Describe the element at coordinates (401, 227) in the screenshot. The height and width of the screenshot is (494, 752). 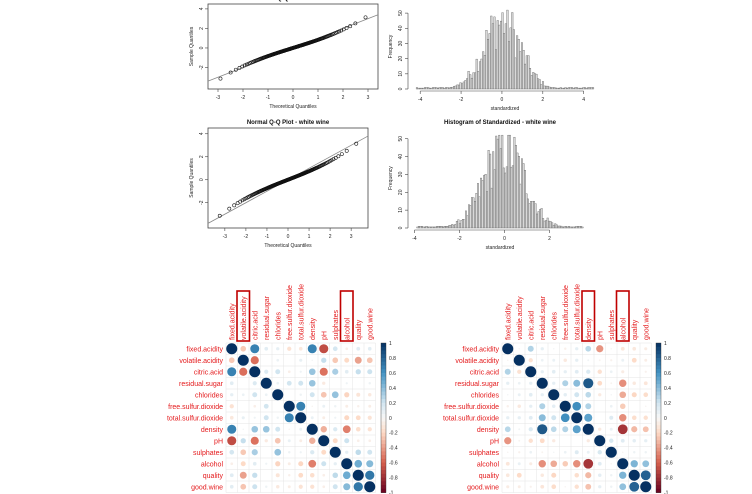
I see `y-tick-label: 0` at that location.